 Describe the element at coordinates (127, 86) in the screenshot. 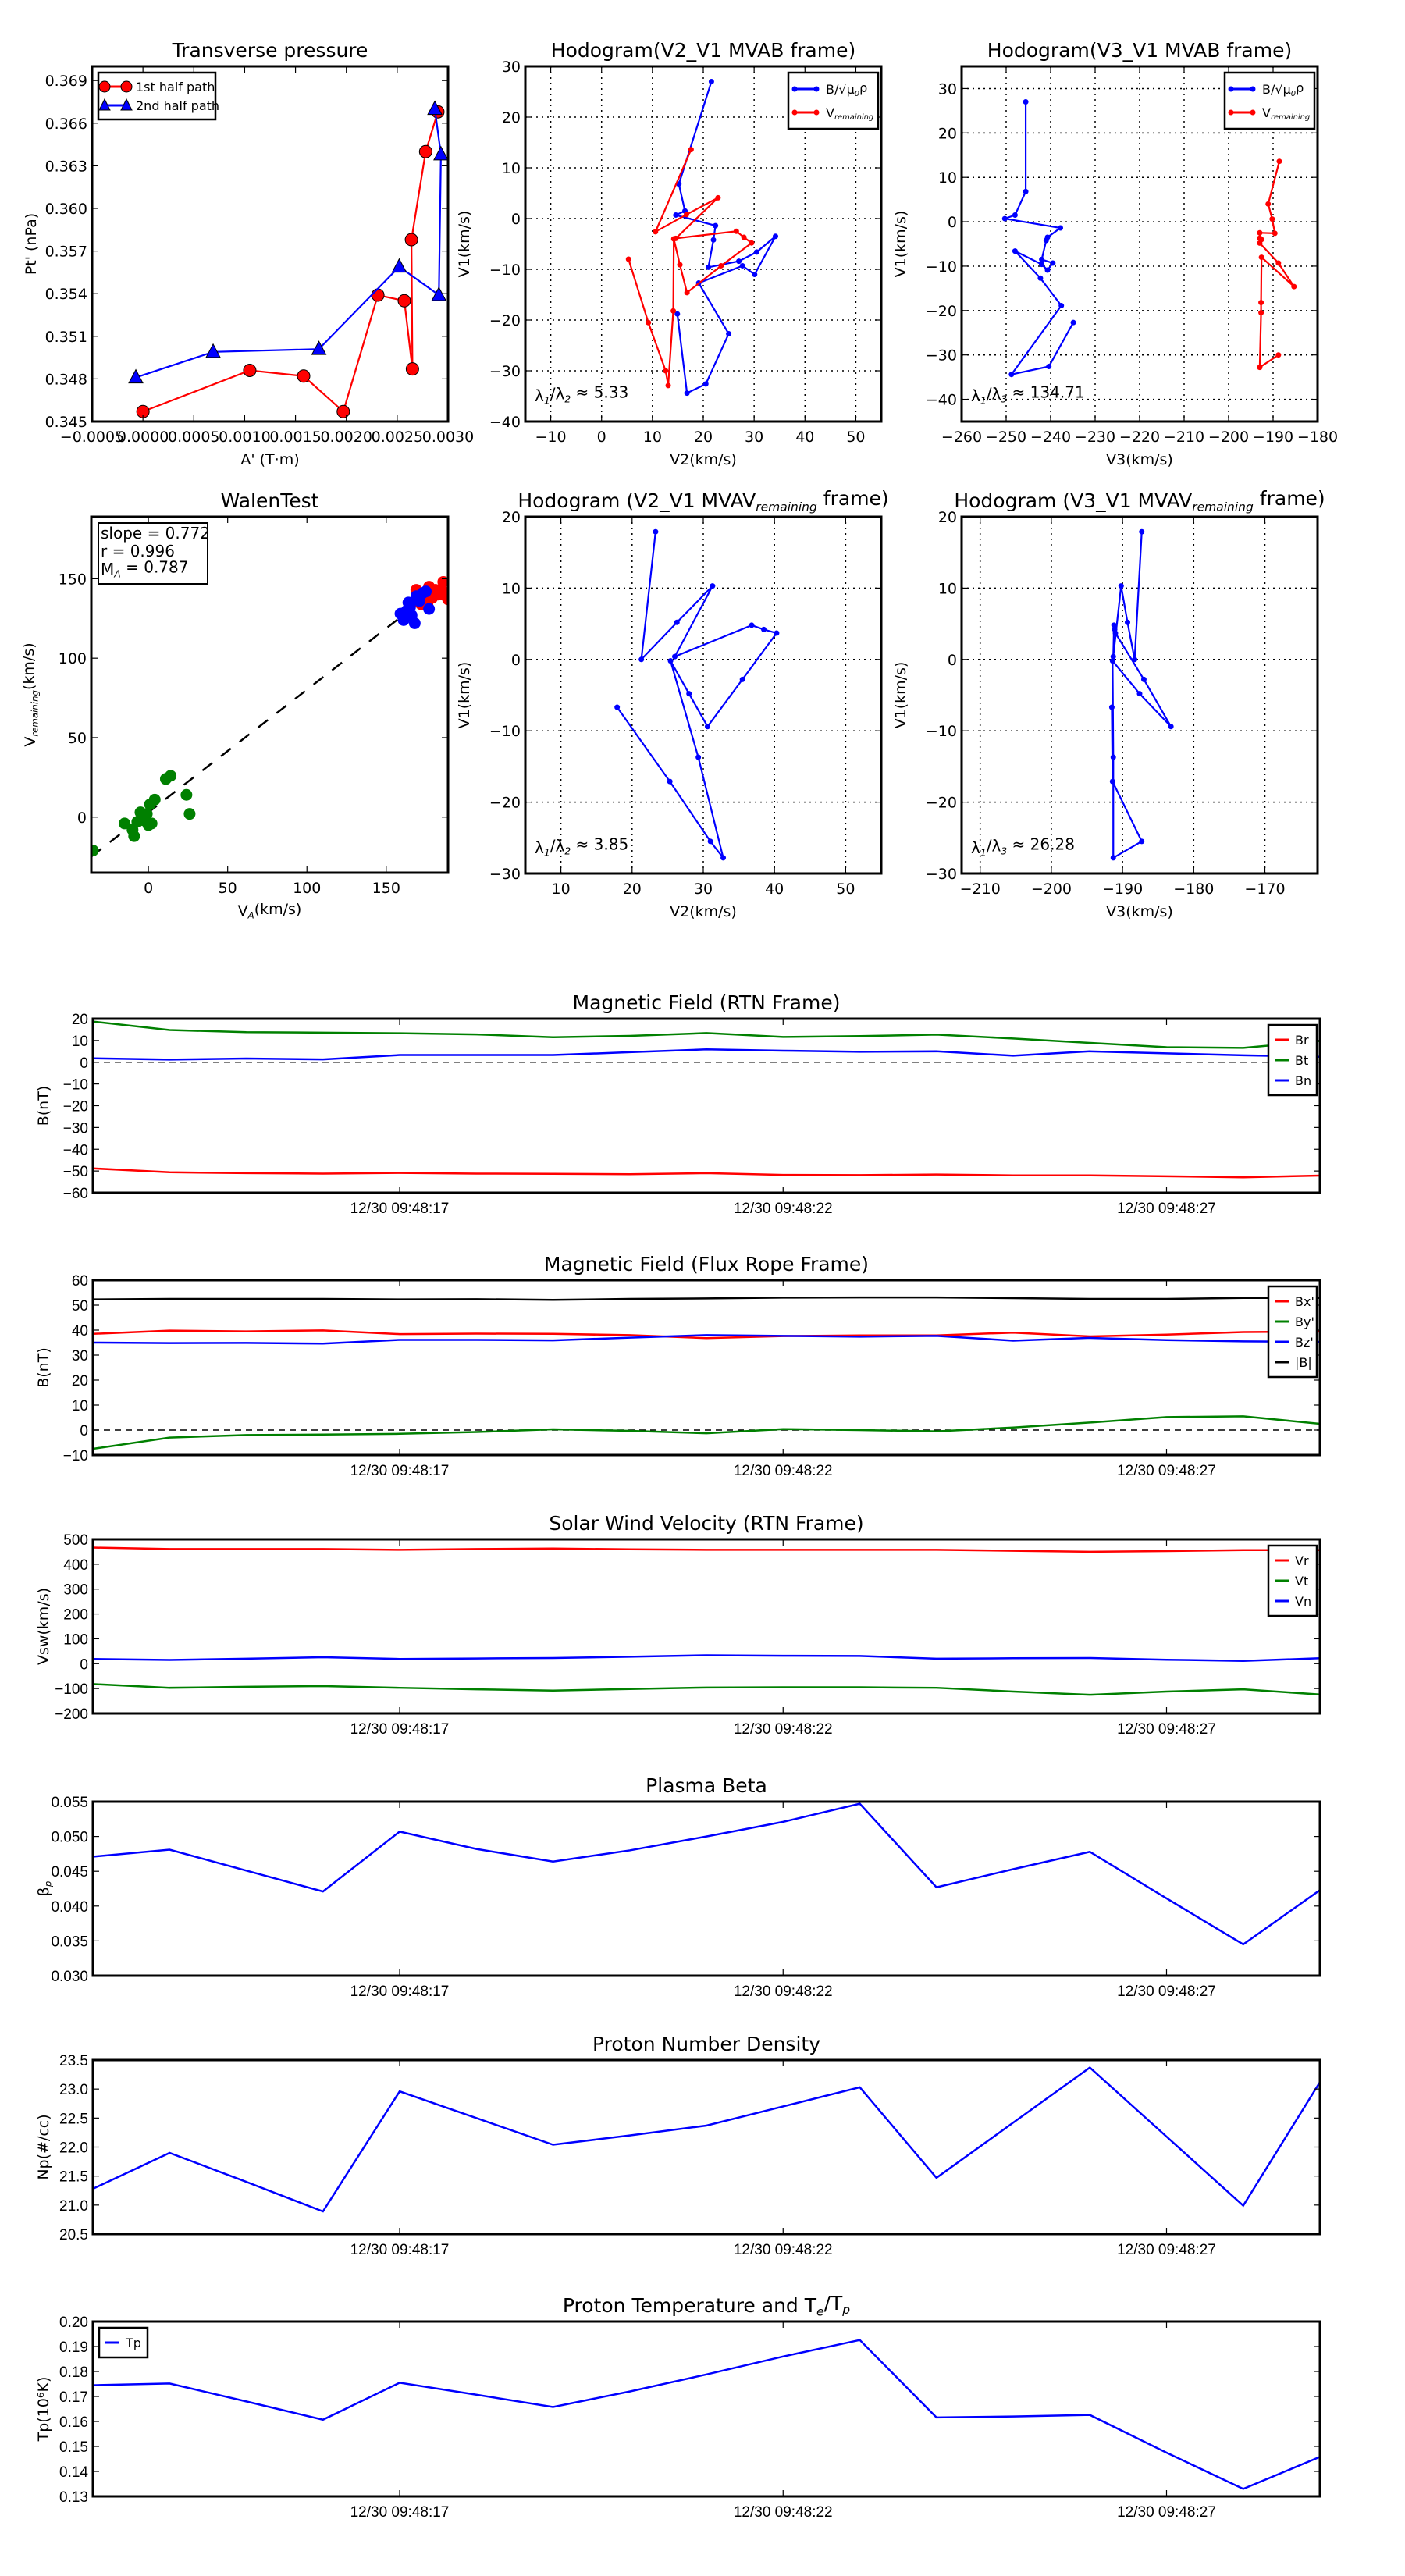

I see `legend-marker` at that location.